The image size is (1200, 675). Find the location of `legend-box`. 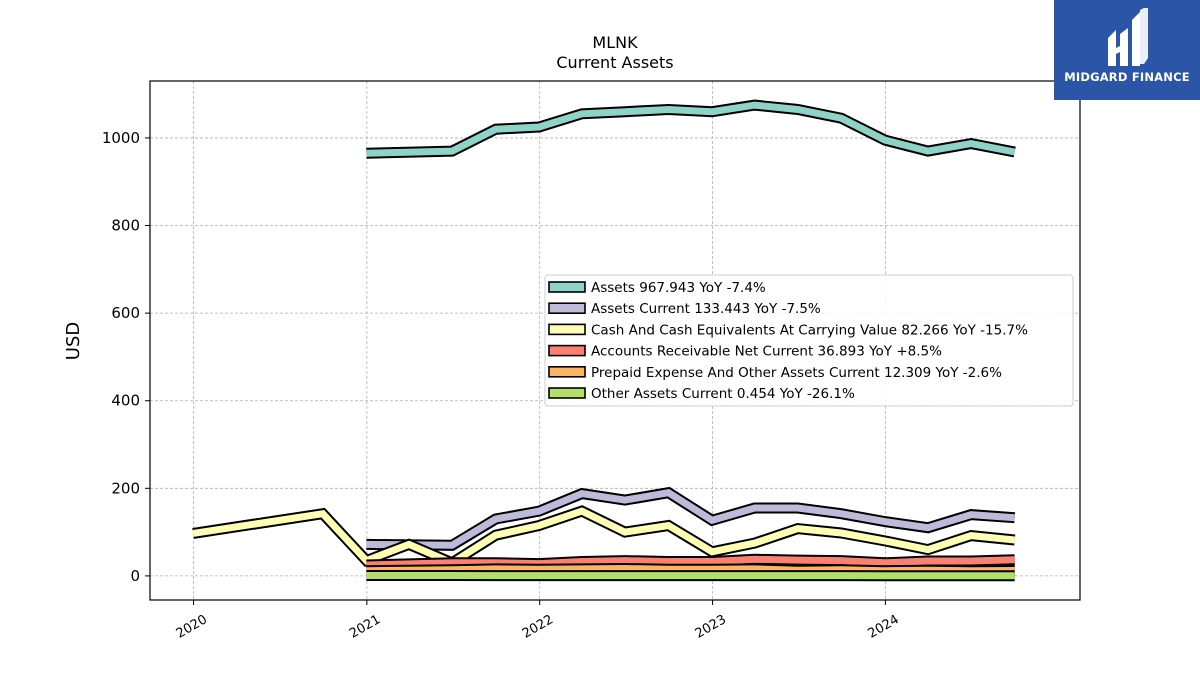

legend-box is located at coordinates (809, 340).